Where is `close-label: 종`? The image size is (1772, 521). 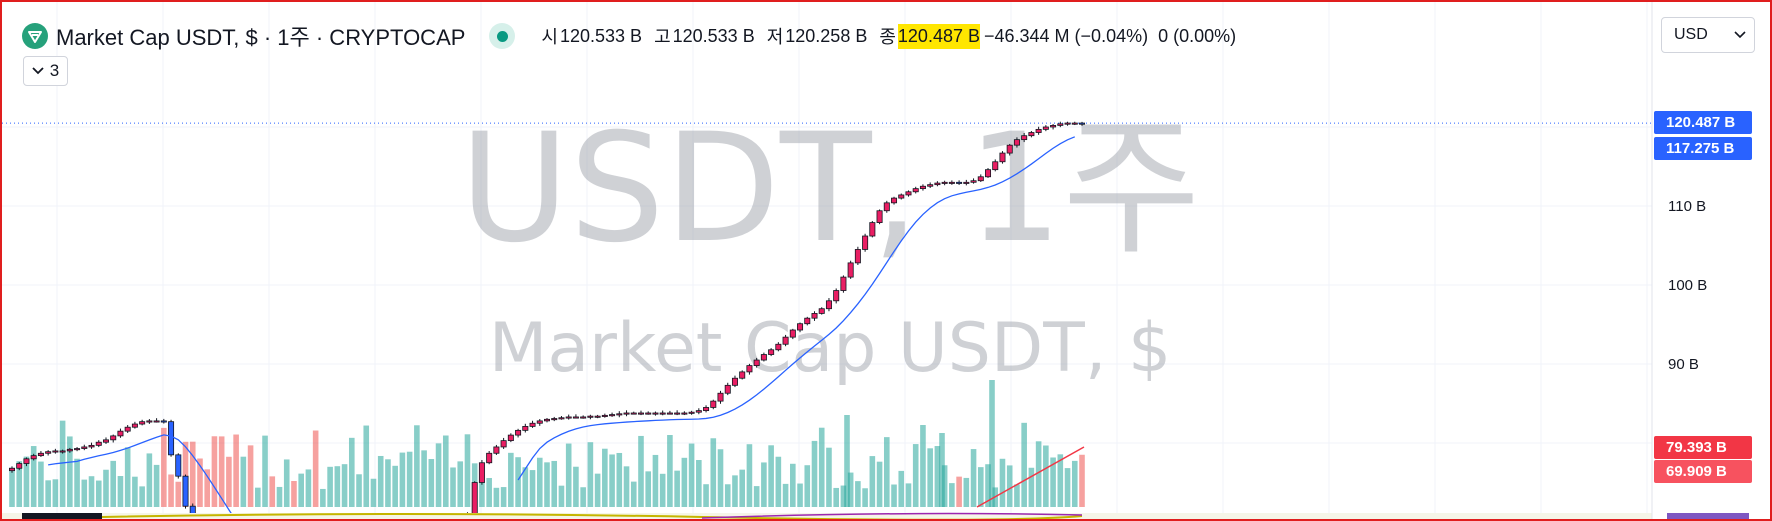
close-label: 종 is located at coordinates (887, 37).